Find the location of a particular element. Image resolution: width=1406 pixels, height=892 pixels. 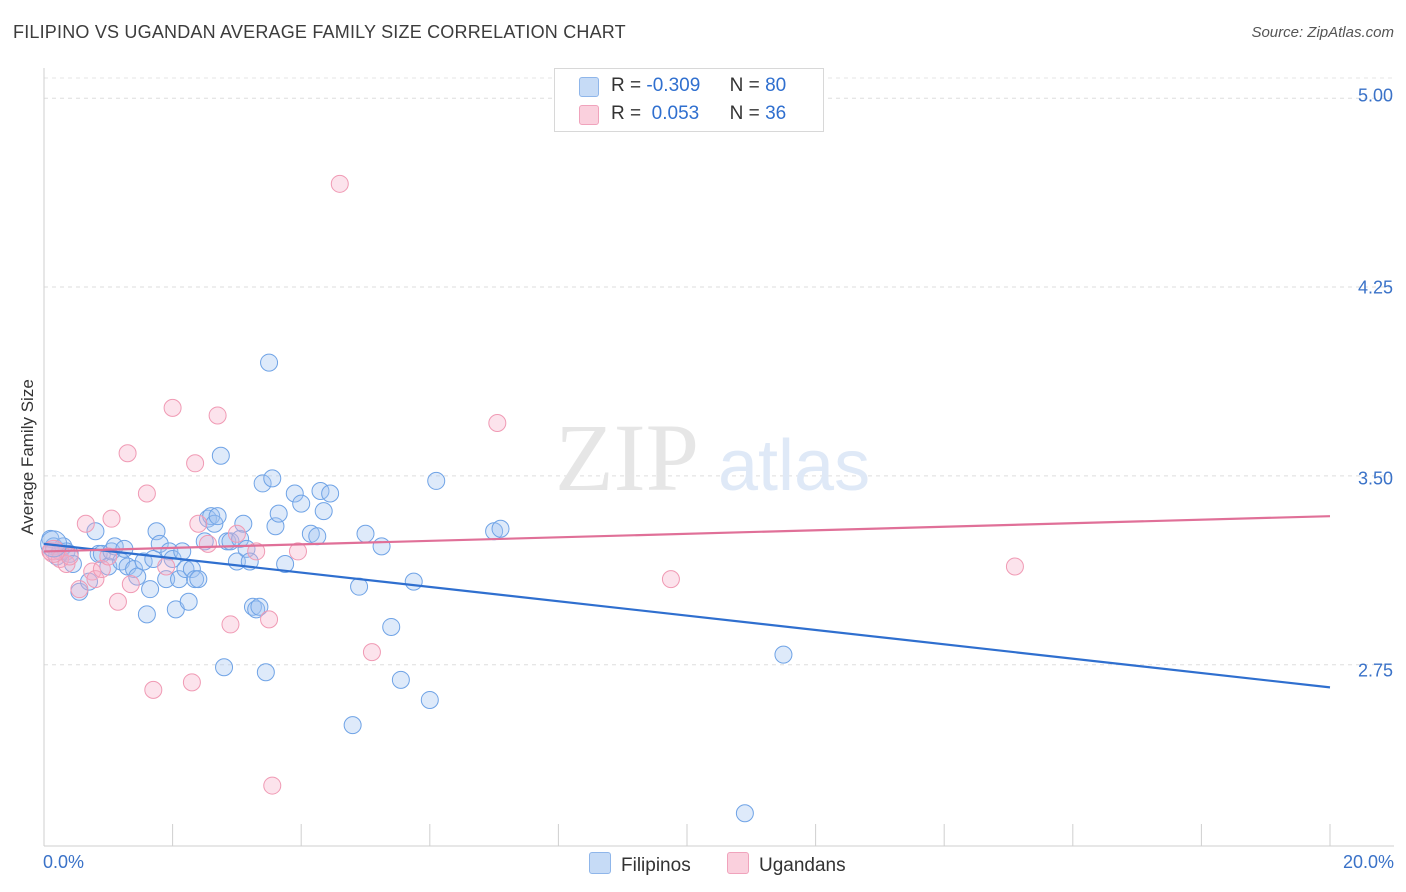

legend-label-filipinos: Filipinos is located at coordinates (656, 865).